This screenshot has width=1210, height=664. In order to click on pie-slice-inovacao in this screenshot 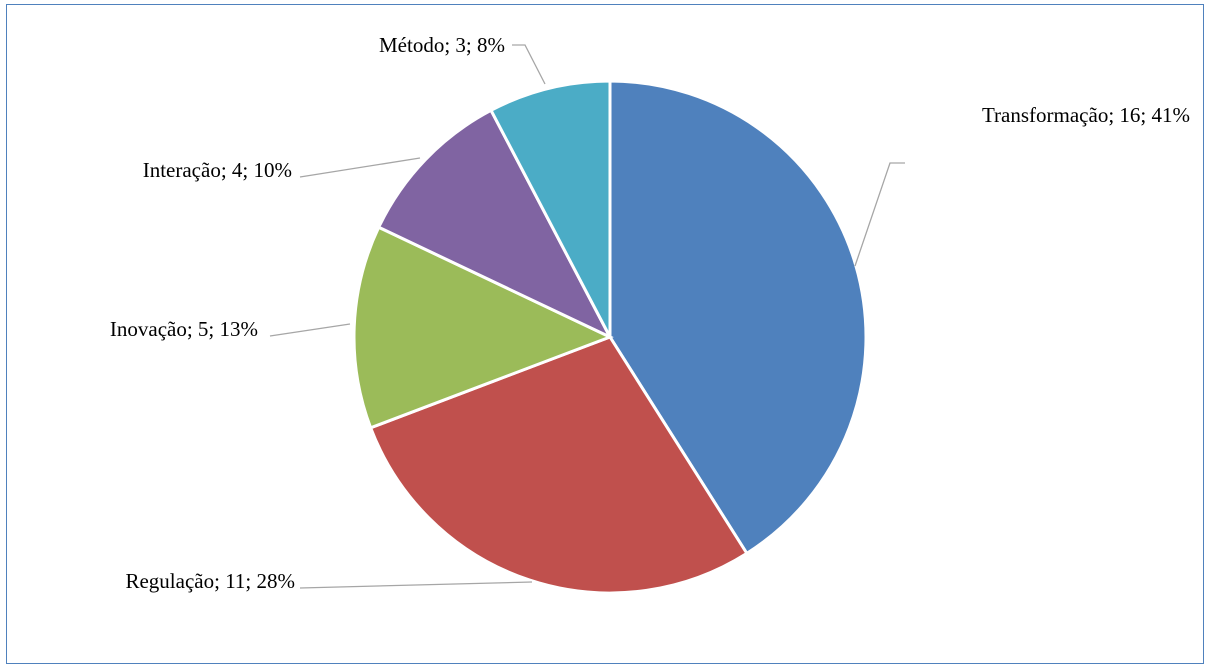, I will do `click(483, 327)`.